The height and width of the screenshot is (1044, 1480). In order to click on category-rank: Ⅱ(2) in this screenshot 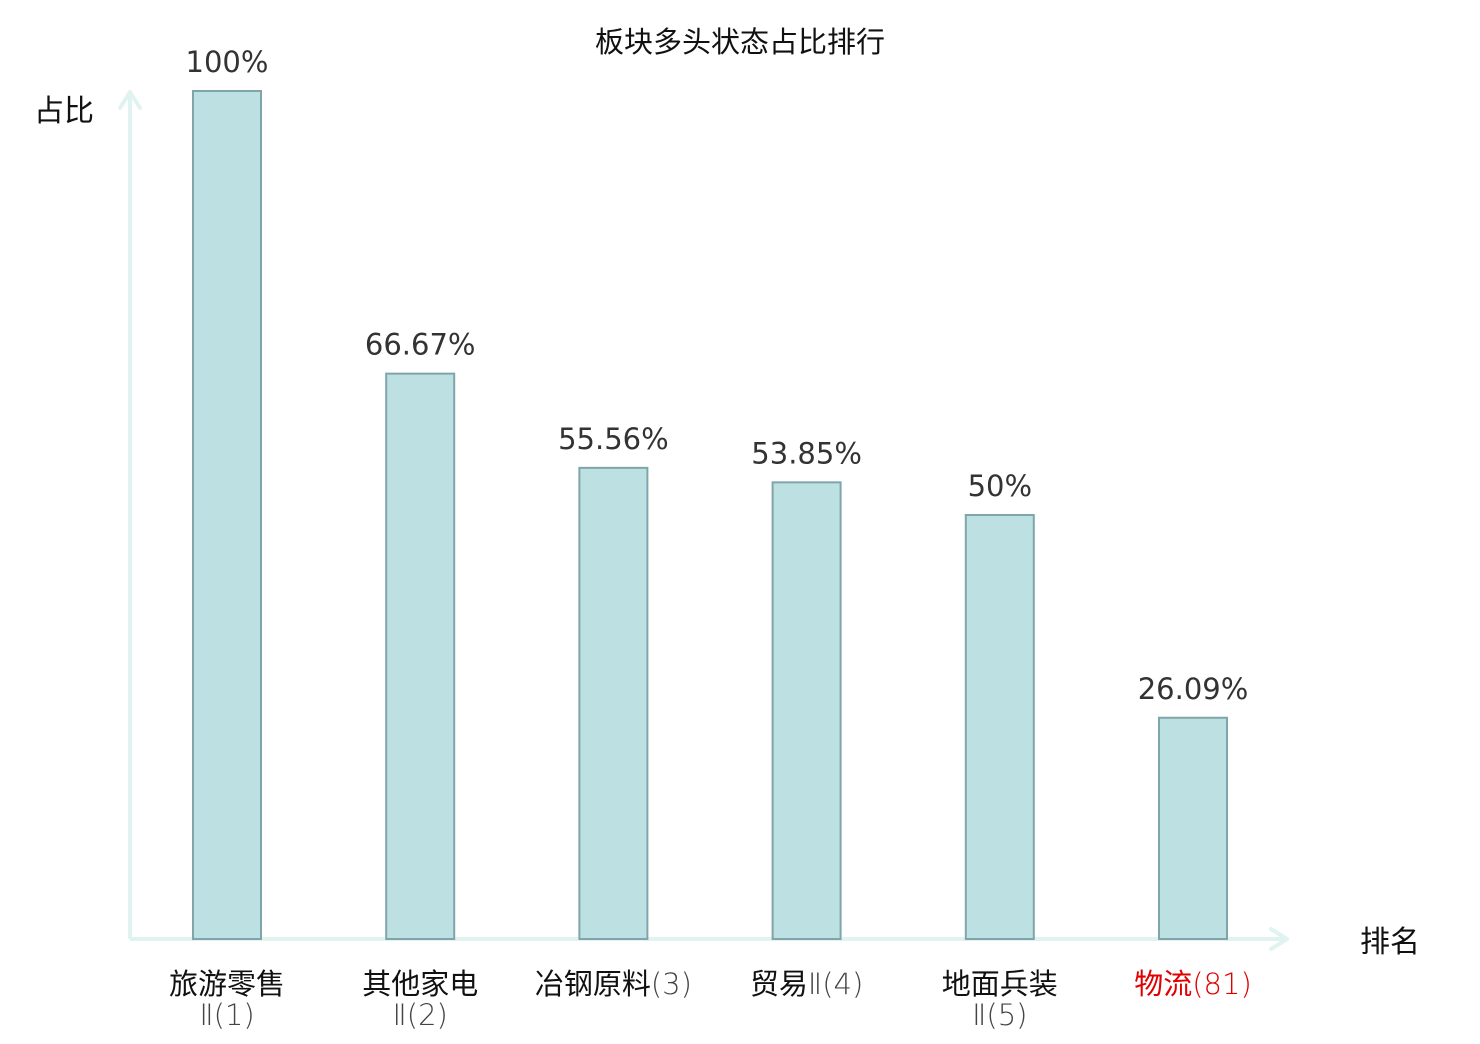, I will do `click(420, 1015)`.